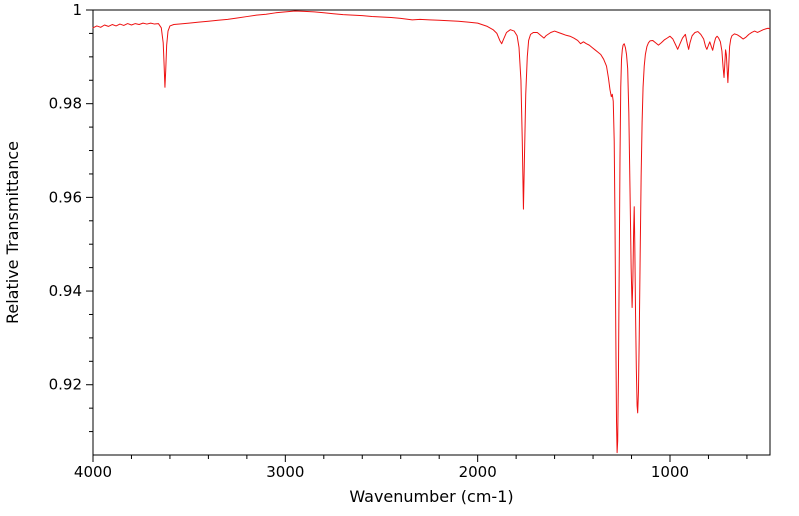  I want to click on y-tick-label: 0.92, so click(65, 385).